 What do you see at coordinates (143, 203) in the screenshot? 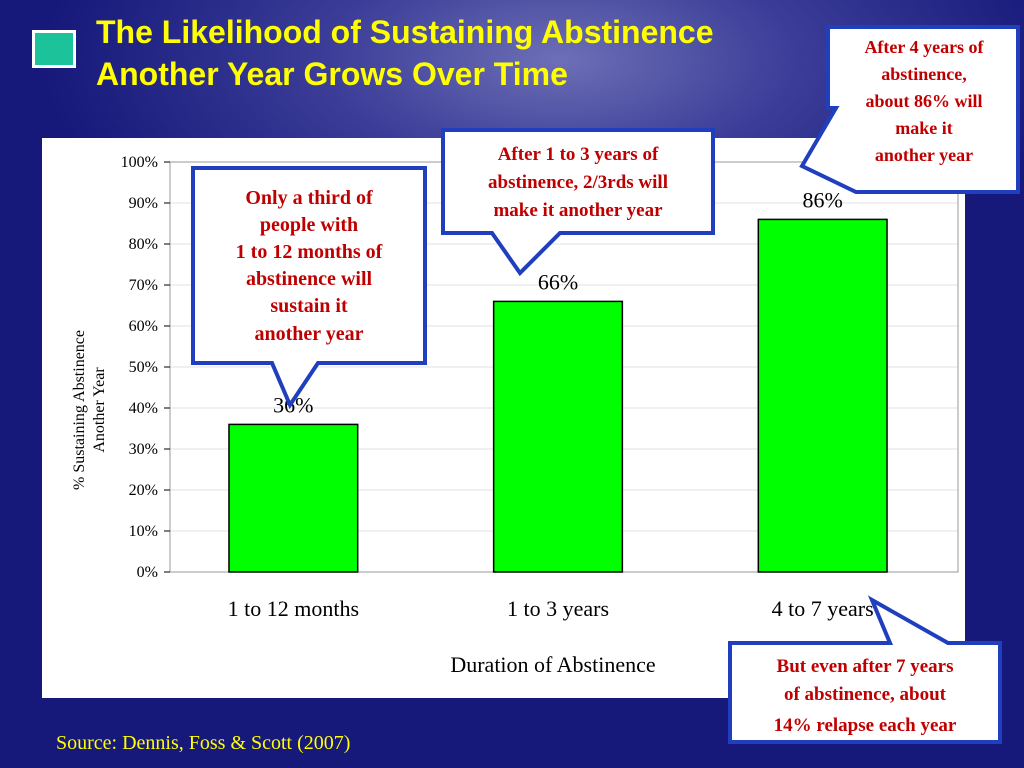
I see `y-tick-label: 90%` at bounding box center [143, 203].